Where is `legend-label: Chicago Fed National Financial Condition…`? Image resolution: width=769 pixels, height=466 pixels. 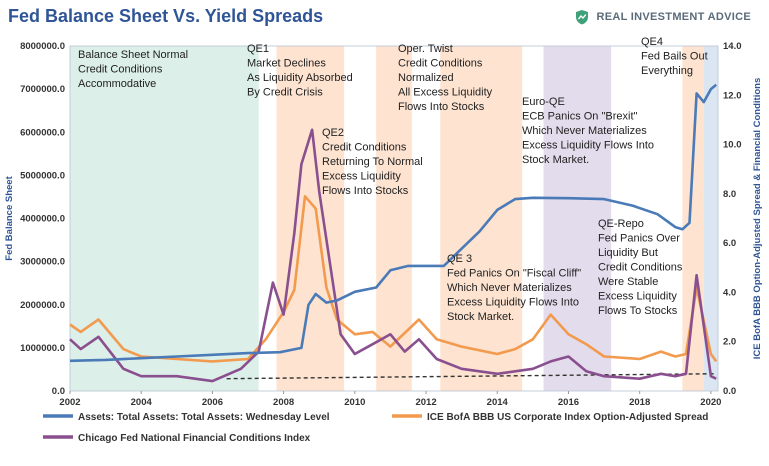 legend-label: Chicago Fed National Financial Condition… is located at coordinates (194, 438).